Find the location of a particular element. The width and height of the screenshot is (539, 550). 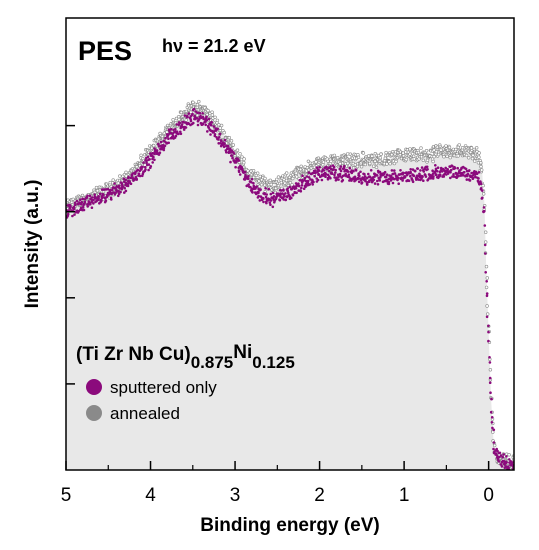

legend-label-annealed: annealed is located at coordinates (145, 413).